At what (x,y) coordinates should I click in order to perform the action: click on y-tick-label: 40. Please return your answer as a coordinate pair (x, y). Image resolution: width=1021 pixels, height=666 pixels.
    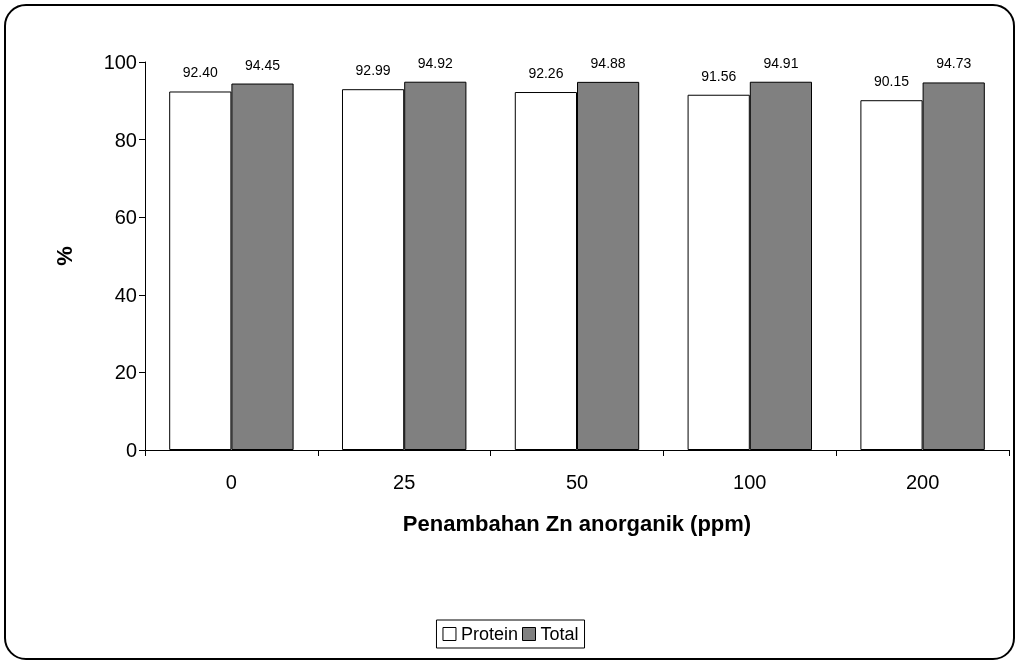
    Looking at the image, I should click on (125, 294).